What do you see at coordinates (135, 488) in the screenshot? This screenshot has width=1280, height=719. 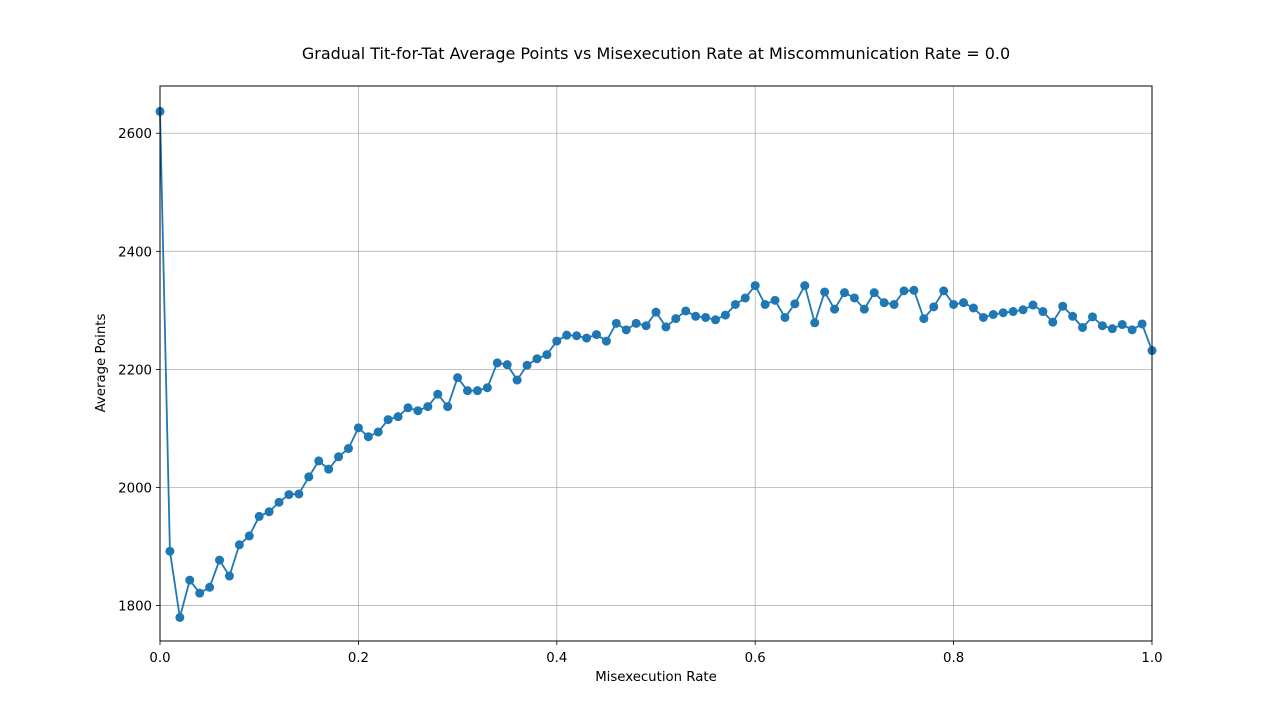 I see `y-tick-label: 2000` at bounding box center [135, 488].